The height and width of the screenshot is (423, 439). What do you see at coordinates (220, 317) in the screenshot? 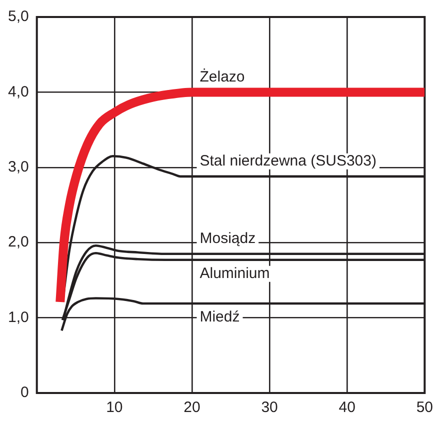
I see `series-label: Miedź` at bounding box center [220, 317].